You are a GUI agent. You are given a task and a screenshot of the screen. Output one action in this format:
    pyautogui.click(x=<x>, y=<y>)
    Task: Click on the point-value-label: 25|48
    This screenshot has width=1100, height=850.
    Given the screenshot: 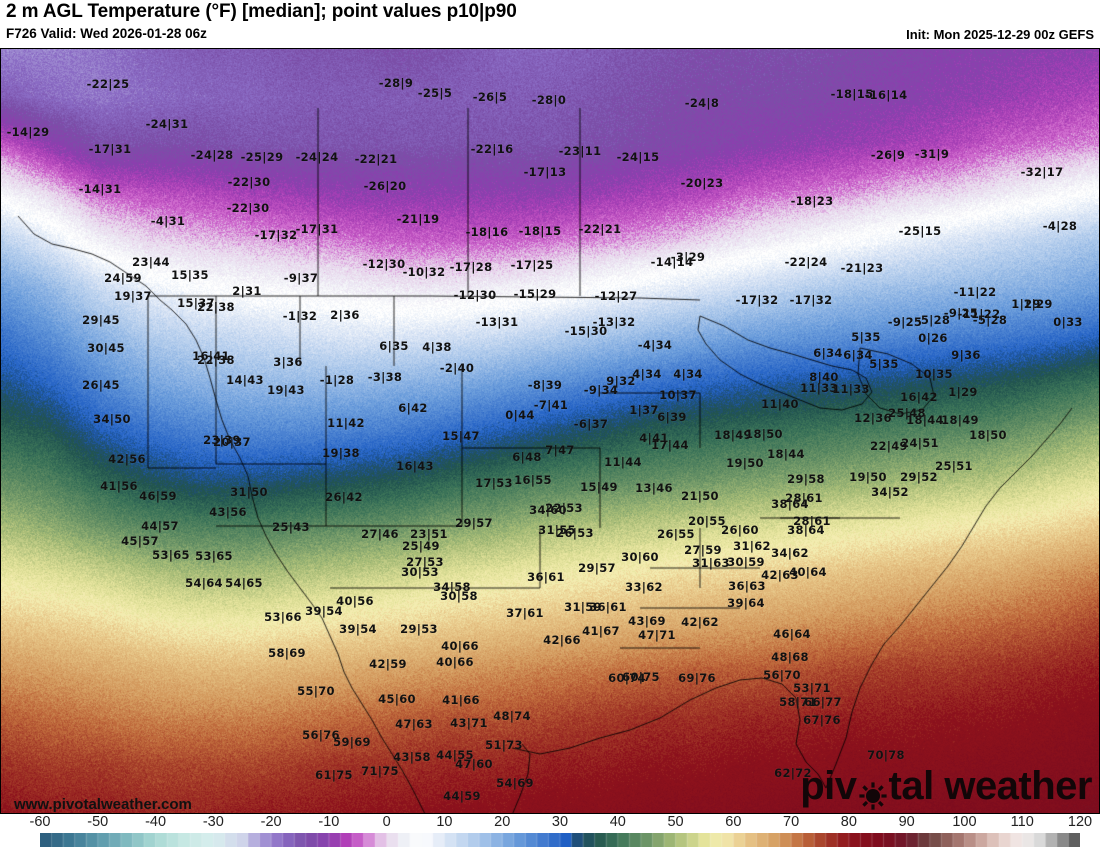 What is the action you would take?
    pyautogui.click(x=907, y=413)
    